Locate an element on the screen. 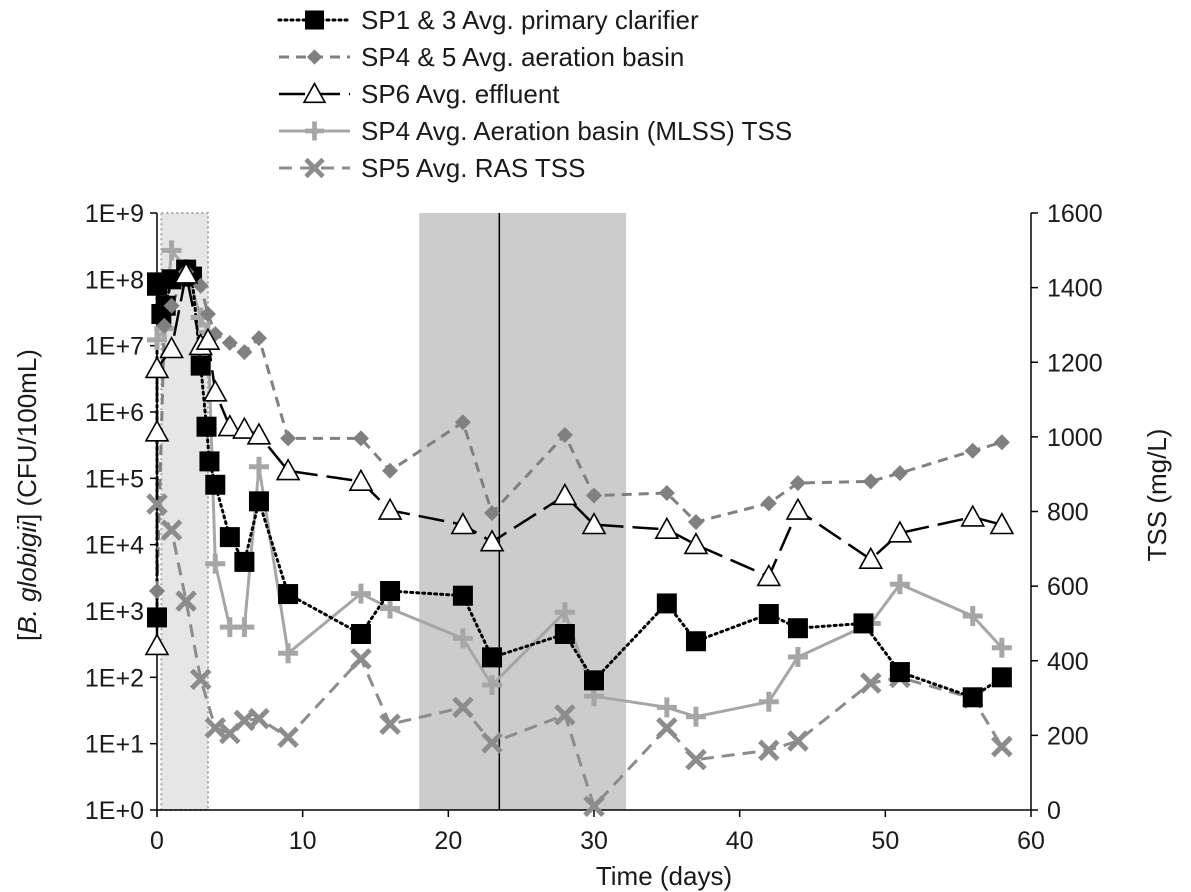 The height and width of the screenshot is (892, 1191). x-tick-label-1: 10 is located at coordinates (303, 841).